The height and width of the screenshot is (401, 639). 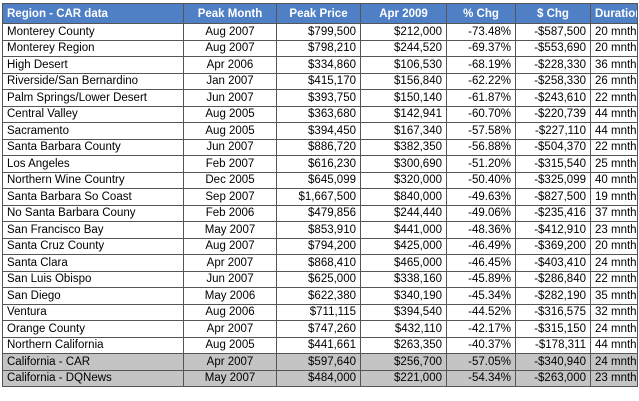 What do you see at coordinates (403, 197) in the screenshot?
I see `cell: $840,000` at bounding box center [403, 197].